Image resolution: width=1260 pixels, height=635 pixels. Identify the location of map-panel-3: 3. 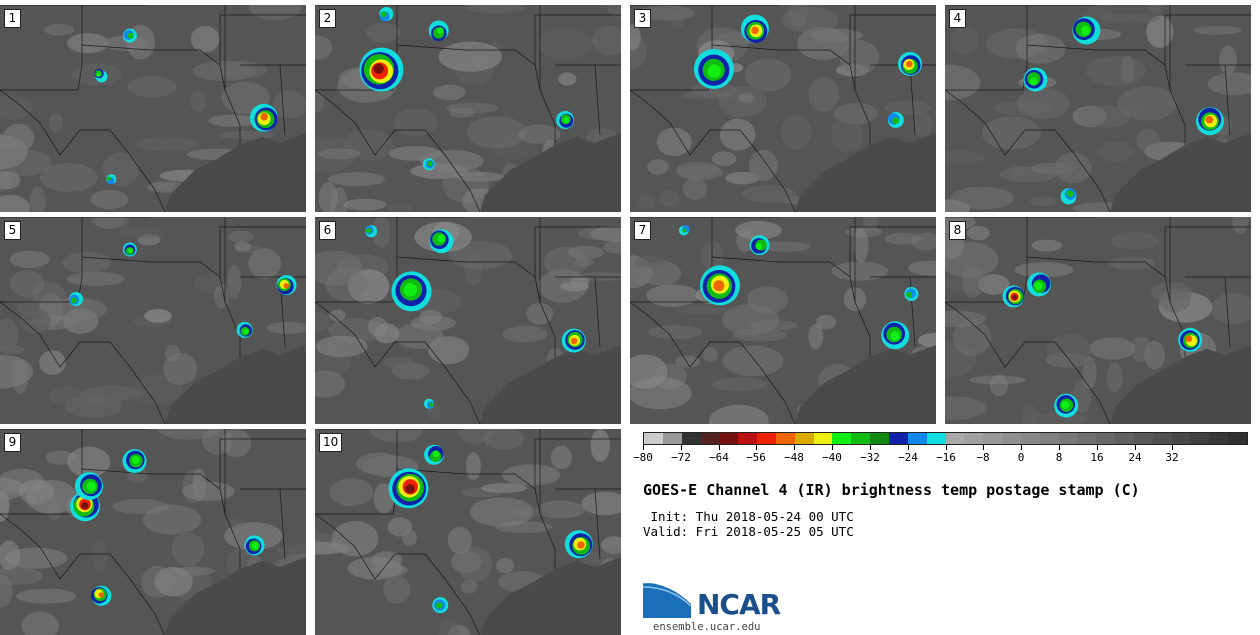
(783, 108).